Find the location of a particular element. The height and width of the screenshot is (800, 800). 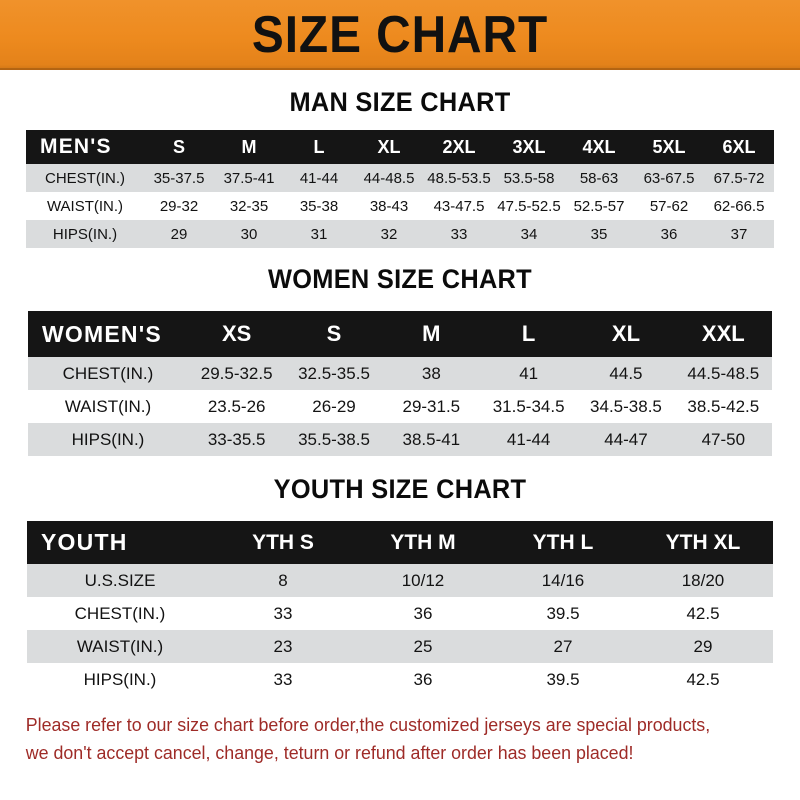

men-column-header: 6XL is located at coordinates (739, 147).